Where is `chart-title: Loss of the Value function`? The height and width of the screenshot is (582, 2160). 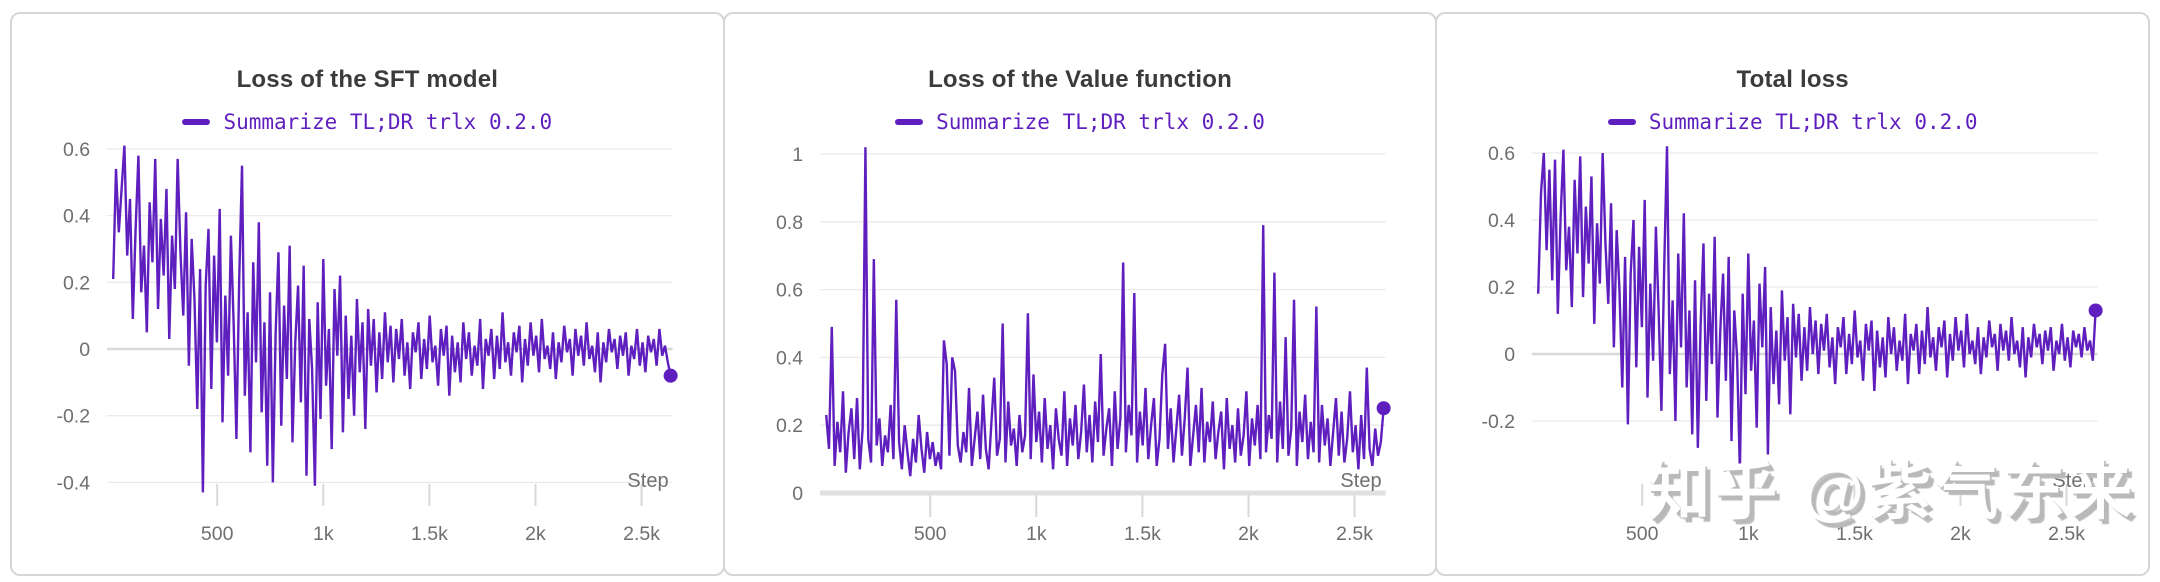 chart-title: Loss of the Value function is located at coordinates (1080, 79).